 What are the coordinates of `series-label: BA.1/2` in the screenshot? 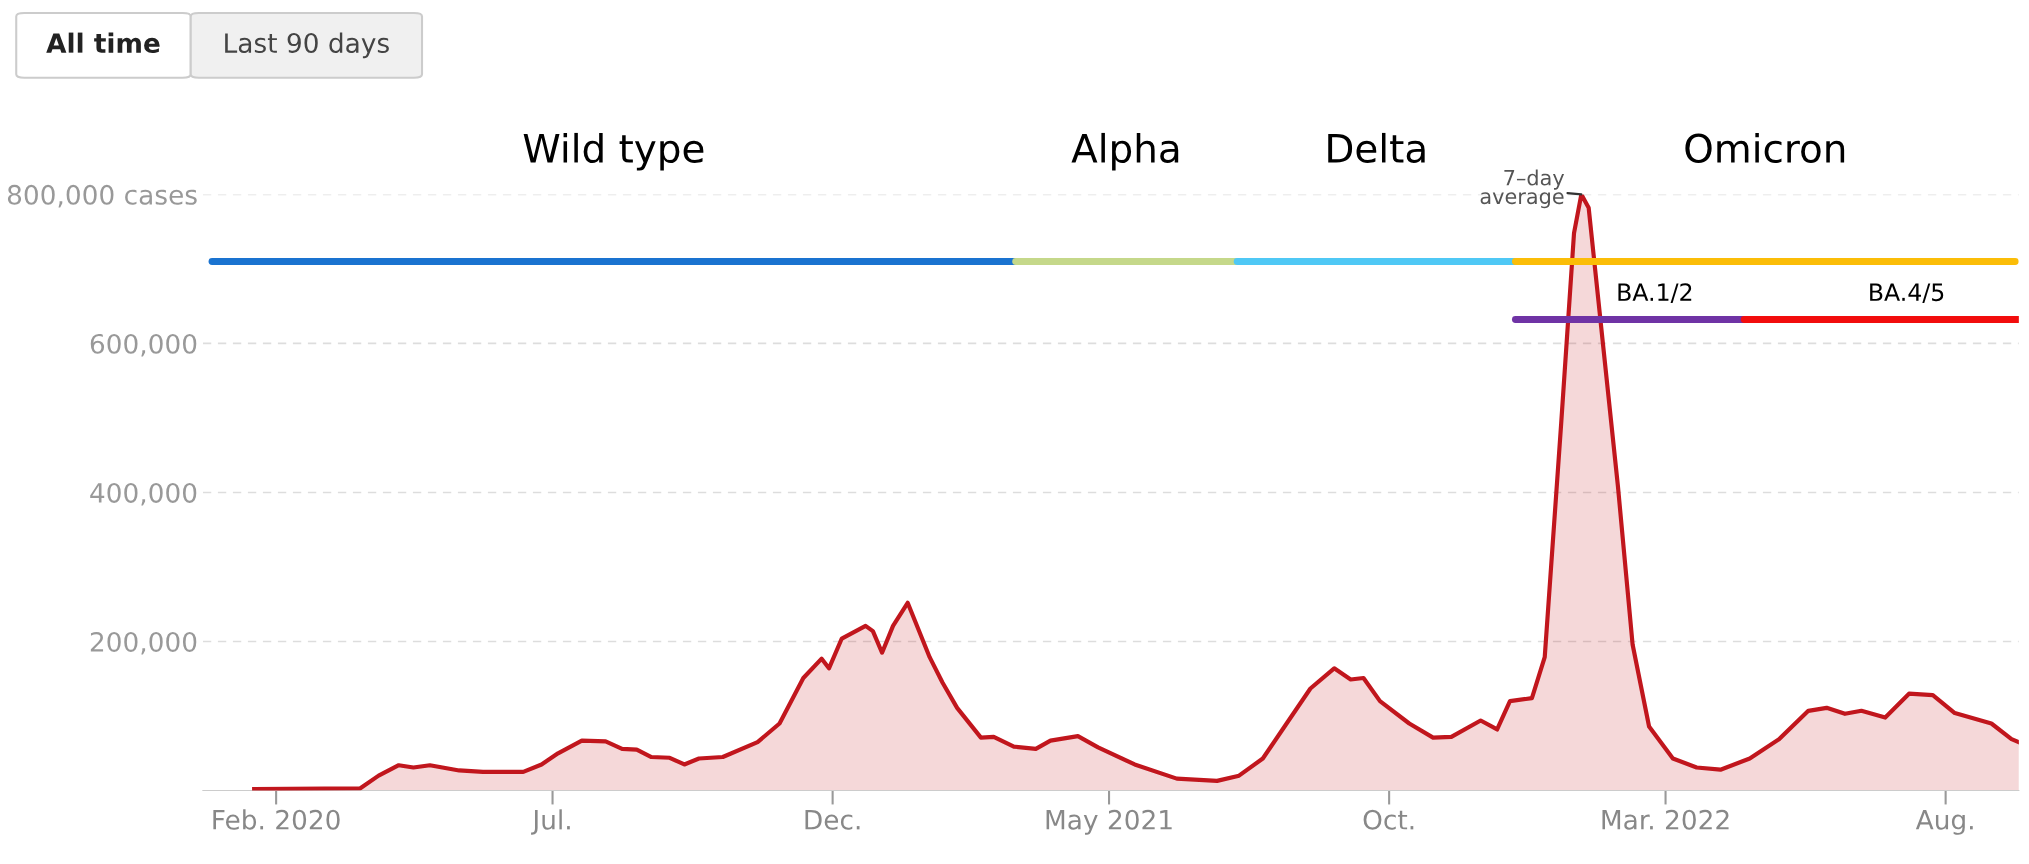 It's located at (1655, 293).